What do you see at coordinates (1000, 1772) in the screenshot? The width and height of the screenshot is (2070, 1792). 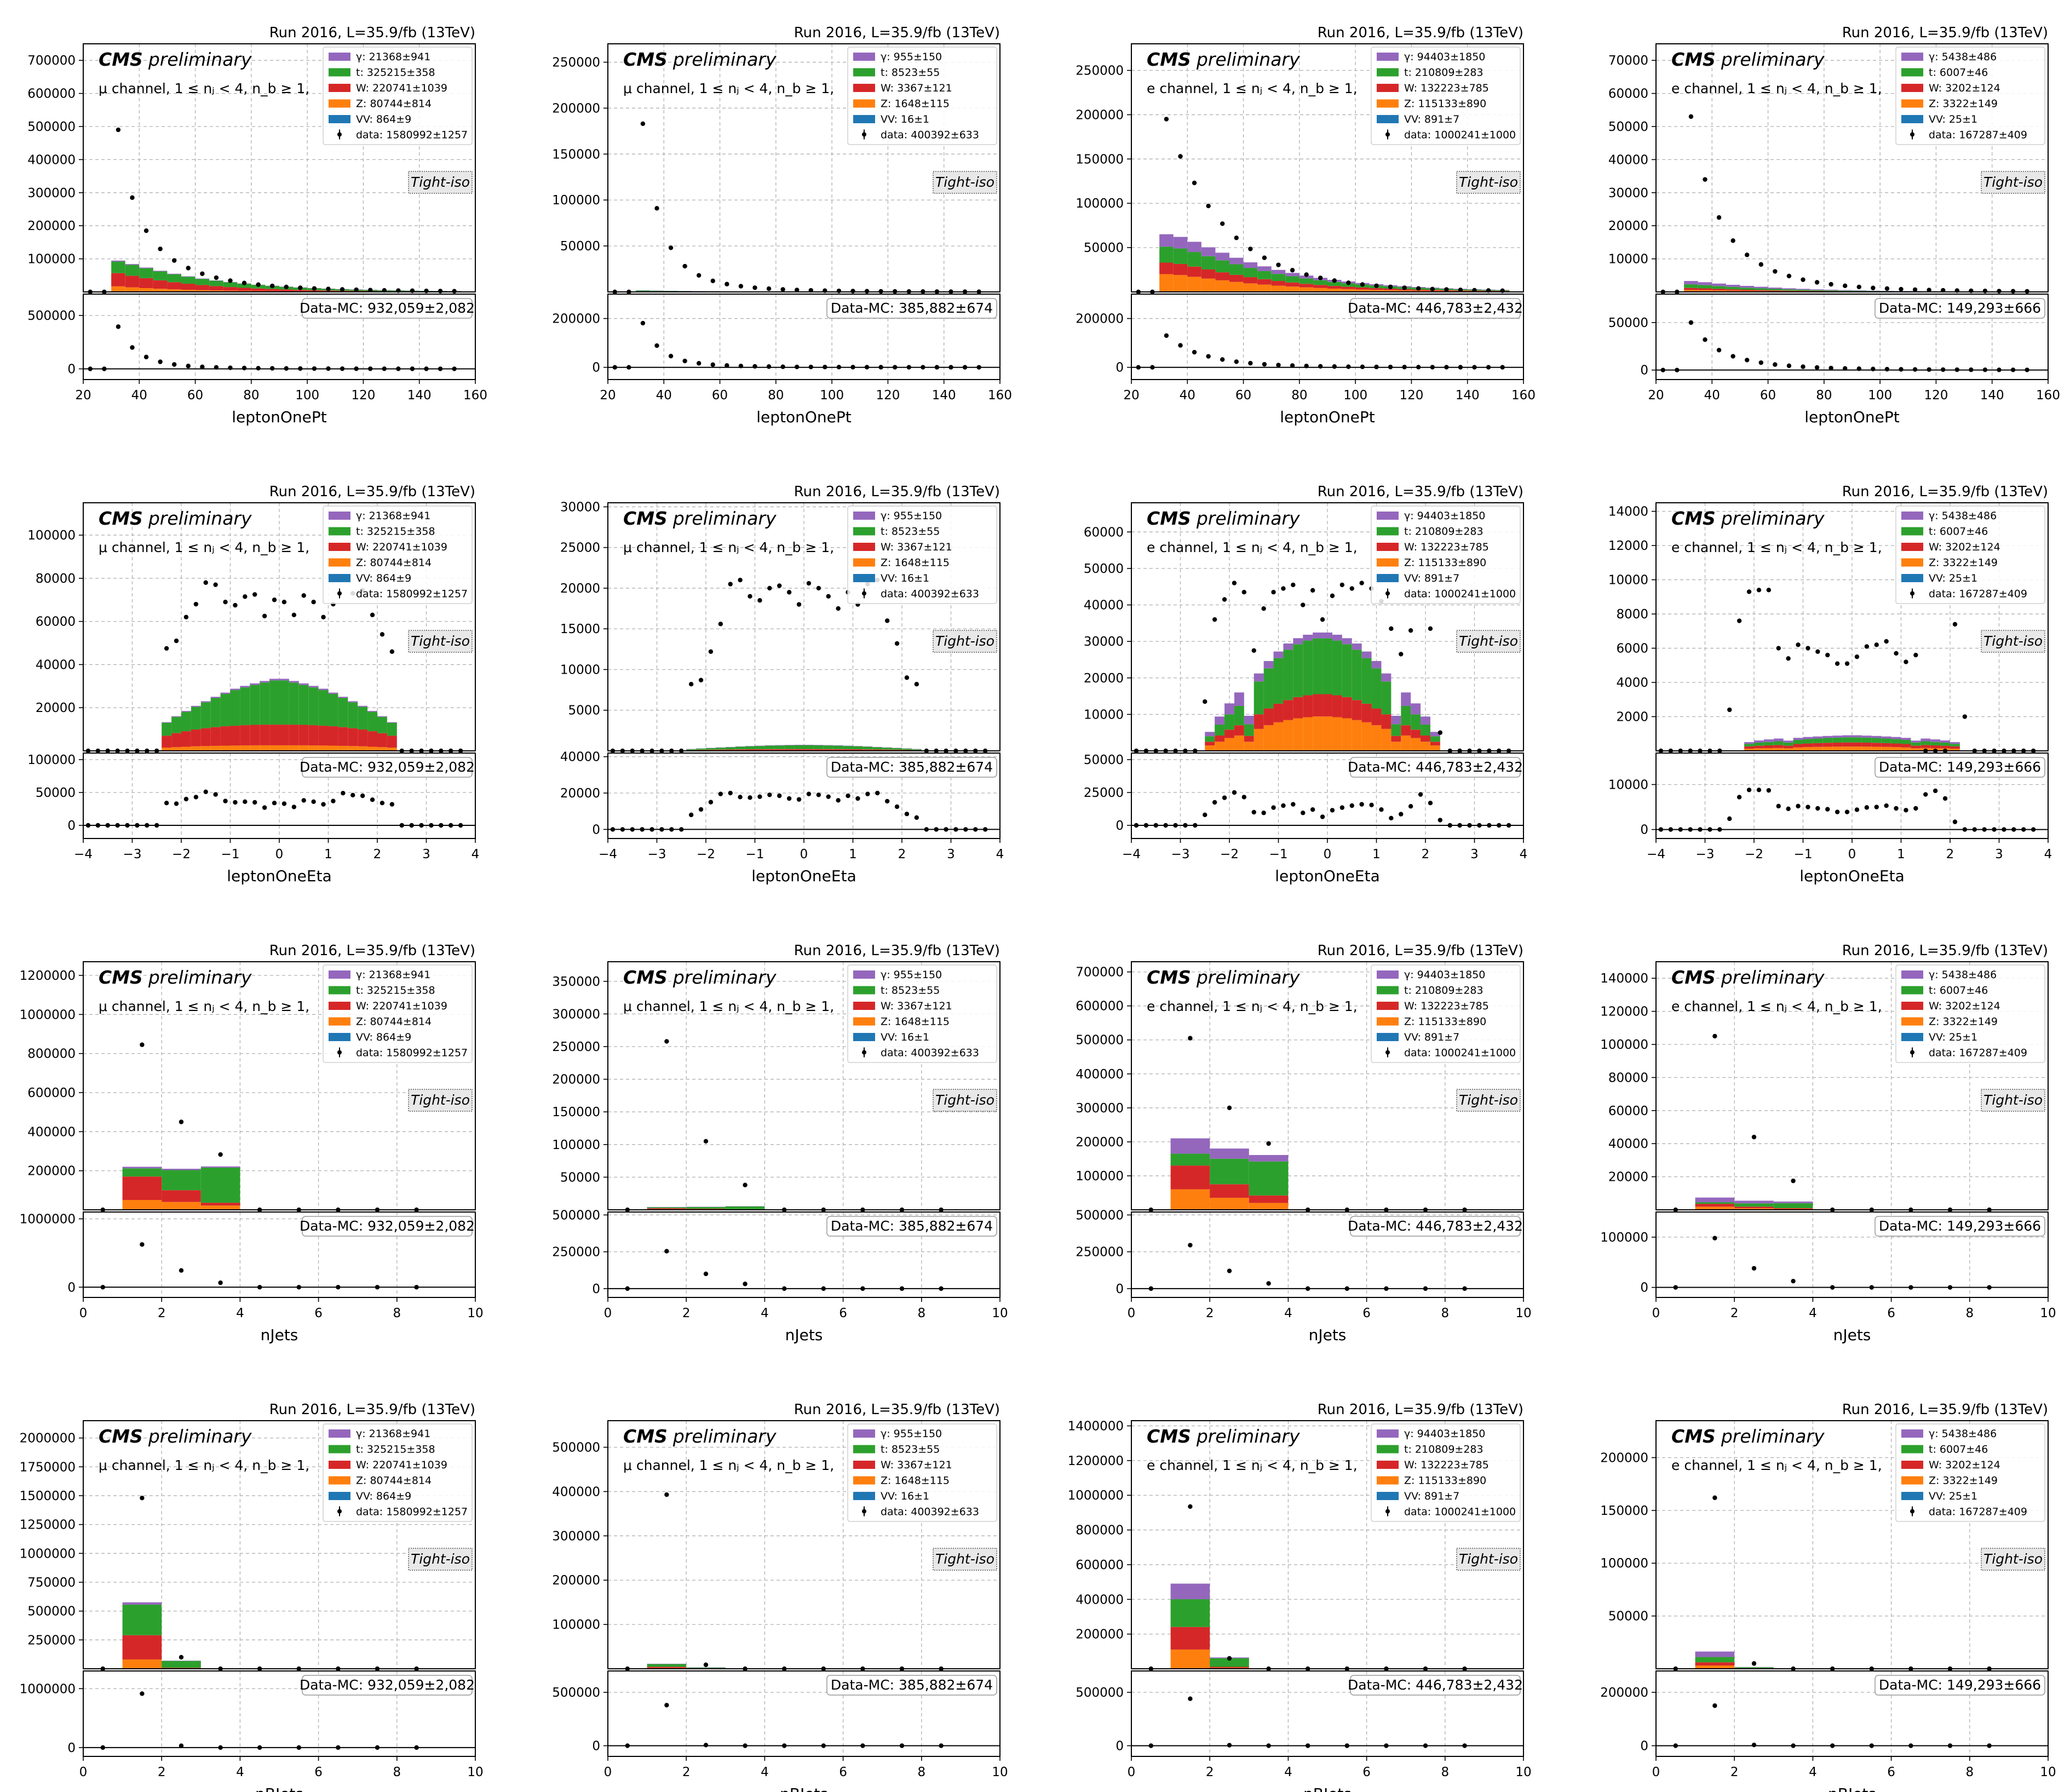 I see `x-tick-label: 10` at bounding box center [1000, 1772].